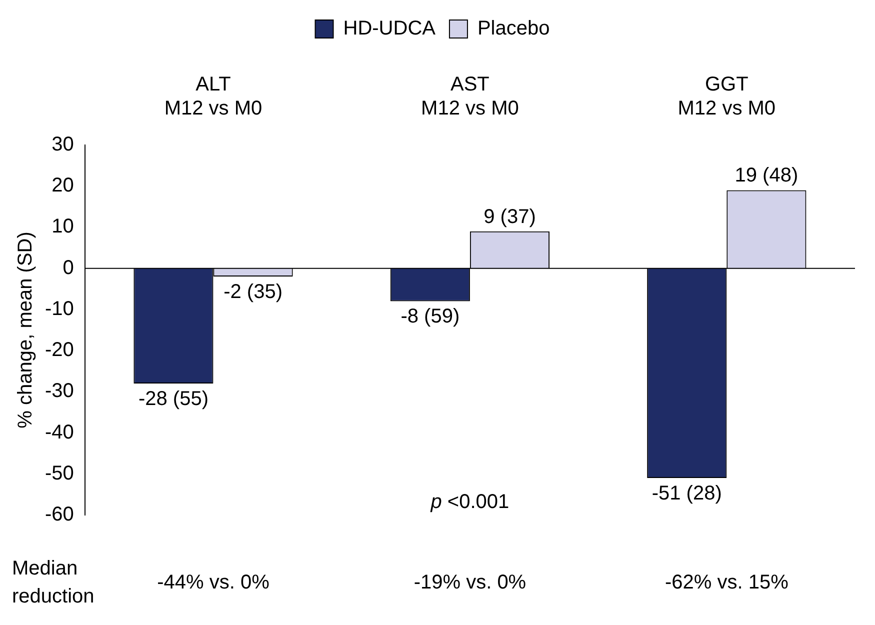  Describe the element at coordinates (68, 267) in the screenshot. I see `y-tick-label: 0` at that location.